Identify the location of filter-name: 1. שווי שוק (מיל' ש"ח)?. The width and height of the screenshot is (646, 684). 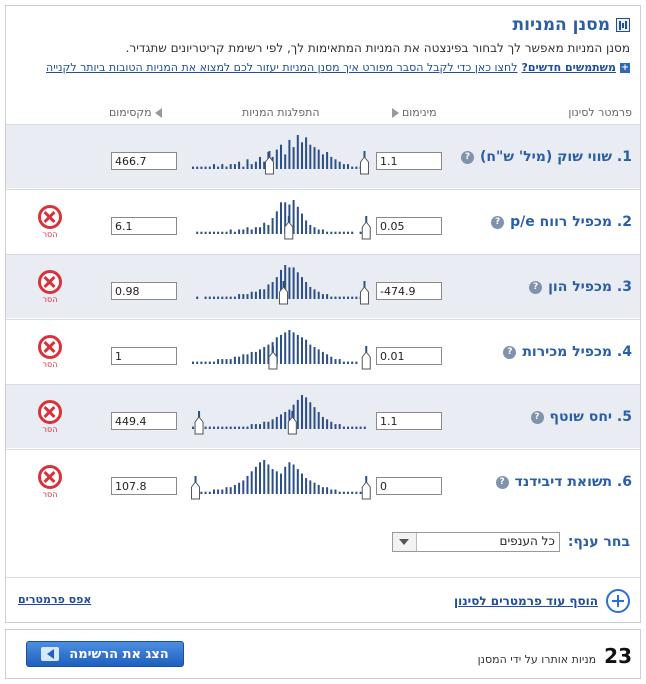
(546, 157).